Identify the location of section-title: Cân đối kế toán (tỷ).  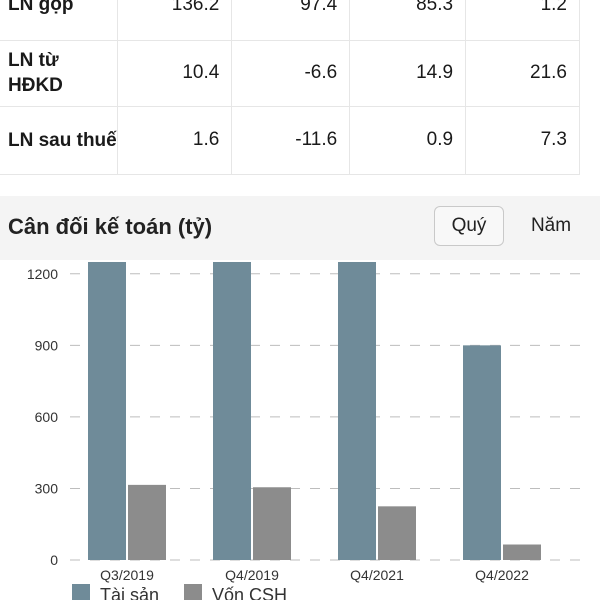
(110, 226).